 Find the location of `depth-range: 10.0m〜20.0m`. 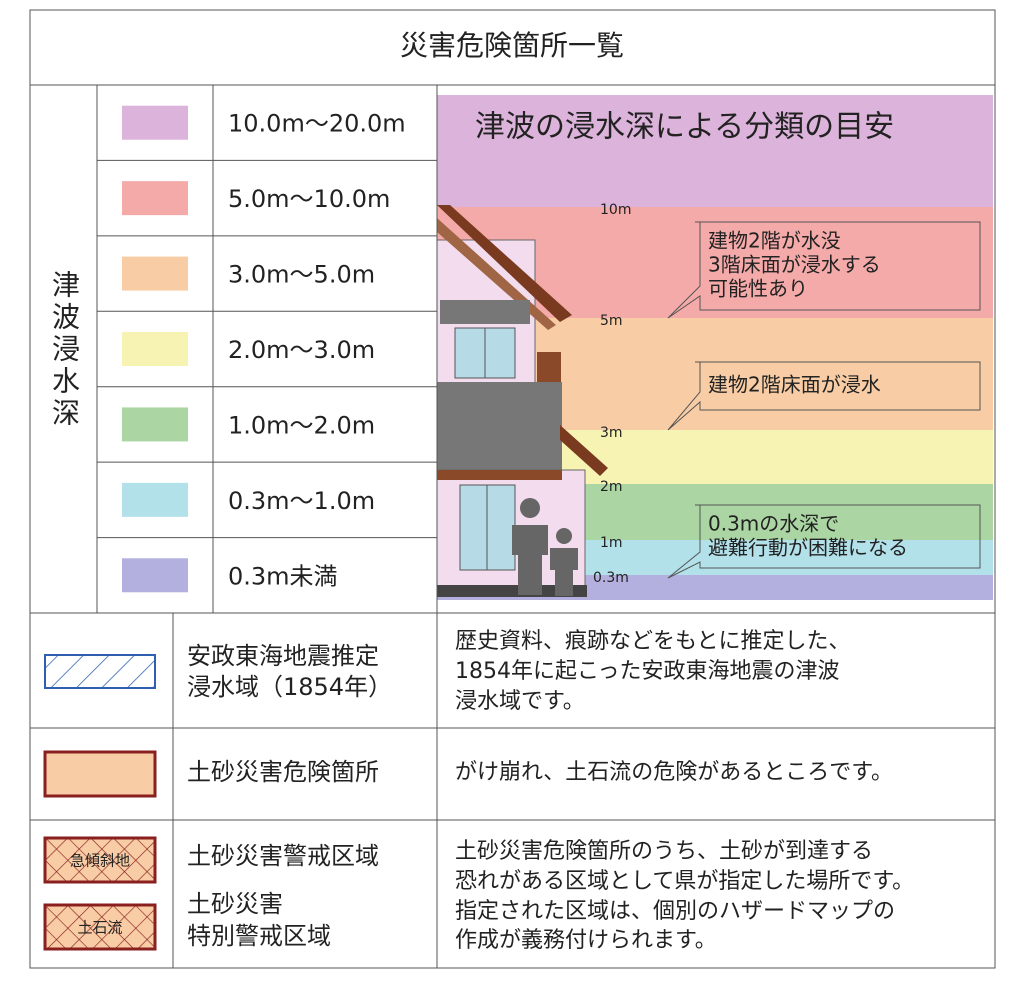

depth-range: 10.0m〜20.0m is located at coordinates (317, 124).